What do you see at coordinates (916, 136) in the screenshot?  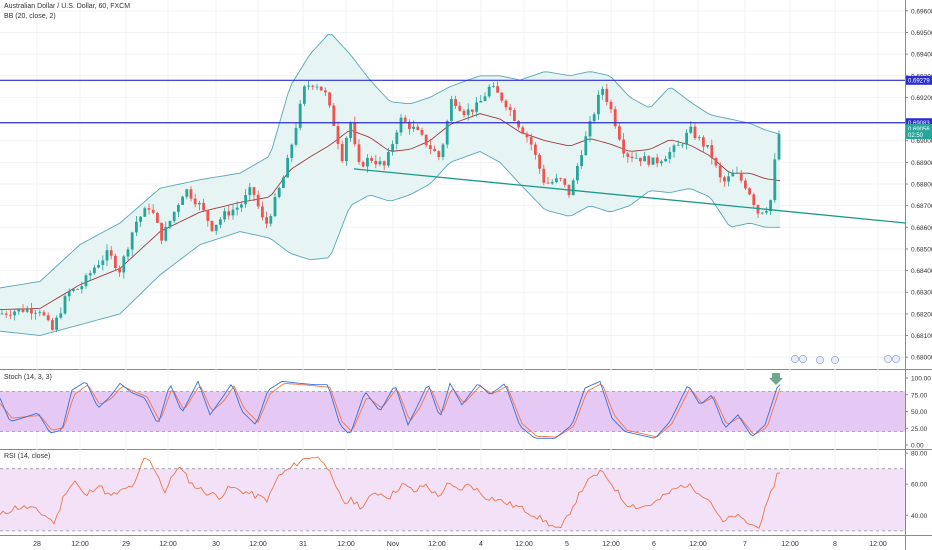 I see `price-label-text: 02:50` at bounding box center [916, 136].